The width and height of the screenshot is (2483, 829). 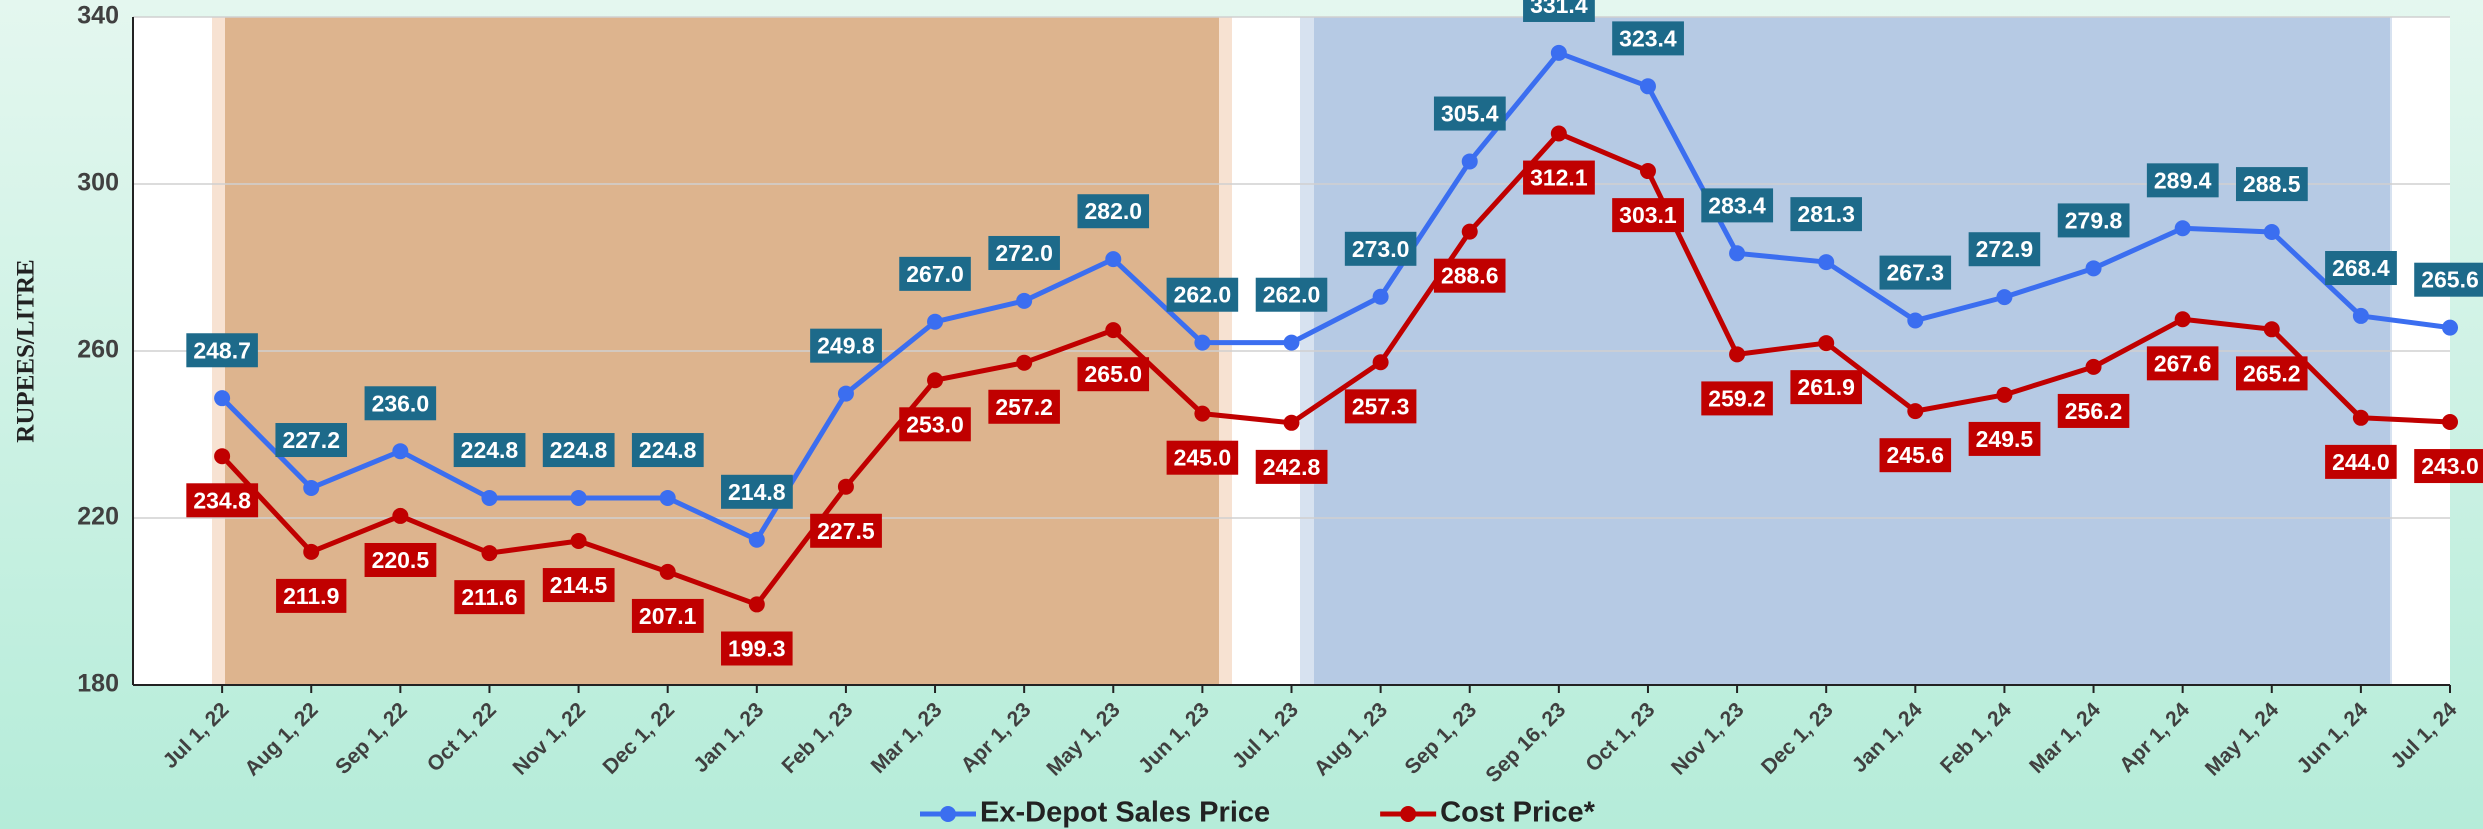 What do you see at coordinates (1351, 739) in the screenshot?
I see `x-tick-label: Aug 1, 23` at bounding box center [1351, 739].